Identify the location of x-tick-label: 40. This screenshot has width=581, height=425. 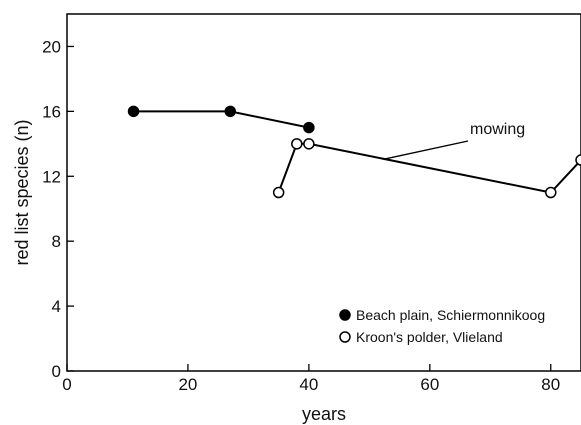
(308, 384).